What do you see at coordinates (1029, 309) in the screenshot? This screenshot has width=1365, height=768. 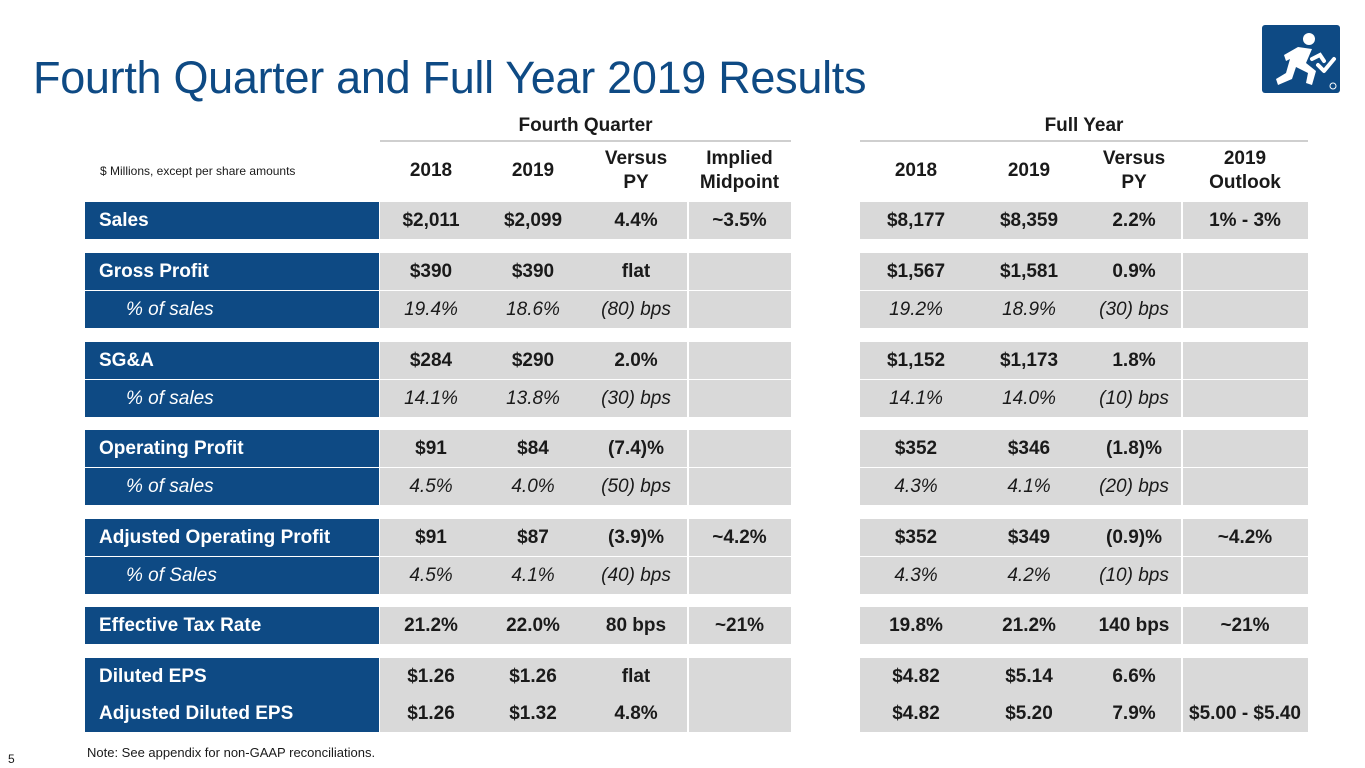 I see `cell-fy-2019: 18.9%` at bounding box center [1029, 309].